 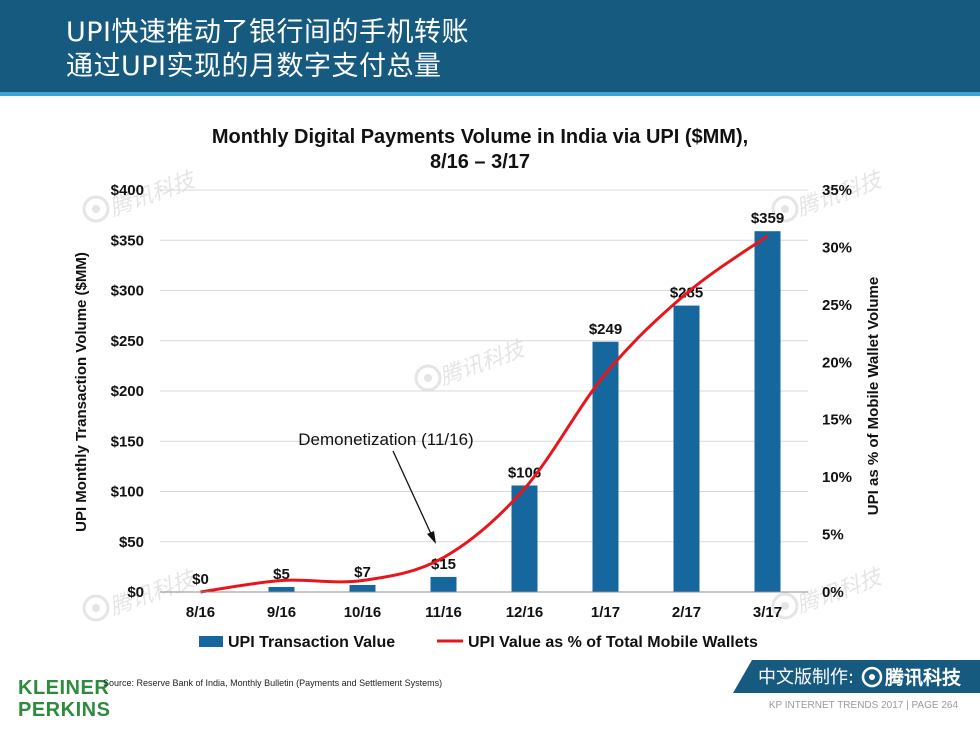 What do you see at coordinates (833, 535) in the screenshot?
I see `y-tick-right: 5%` at bounding box center [833, 535].